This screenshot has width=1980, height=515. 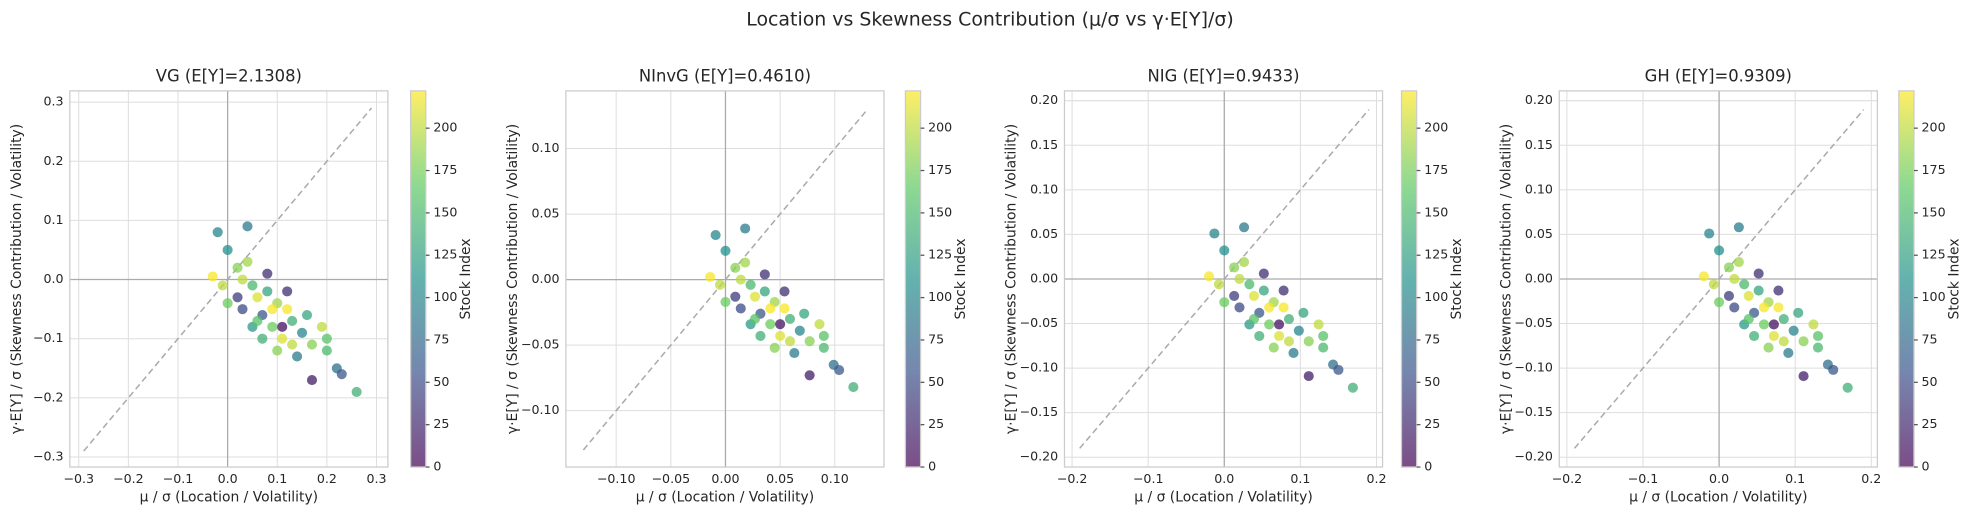 I want to click on y-tick-label: −0.10, so click(x=540, y=409).